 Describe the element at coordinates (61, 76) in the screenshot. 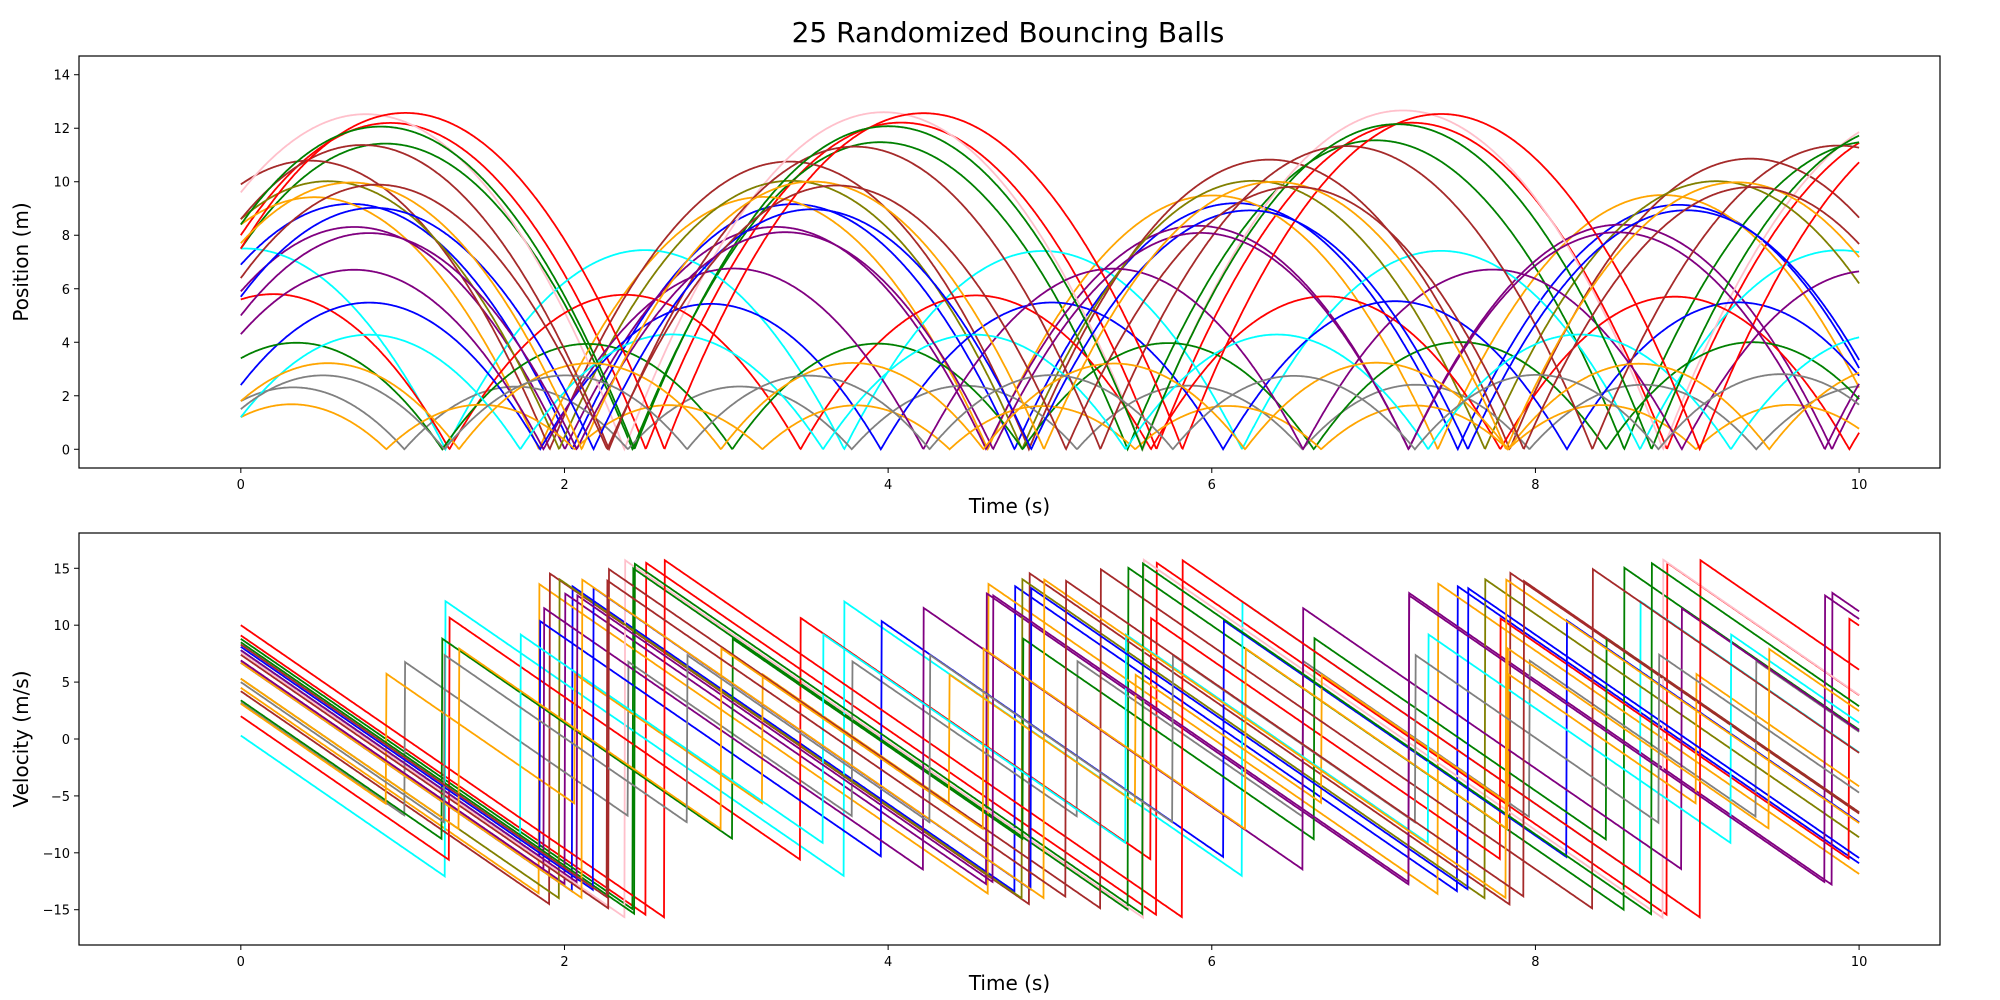

I see `y-tick-label: 14` at that location.